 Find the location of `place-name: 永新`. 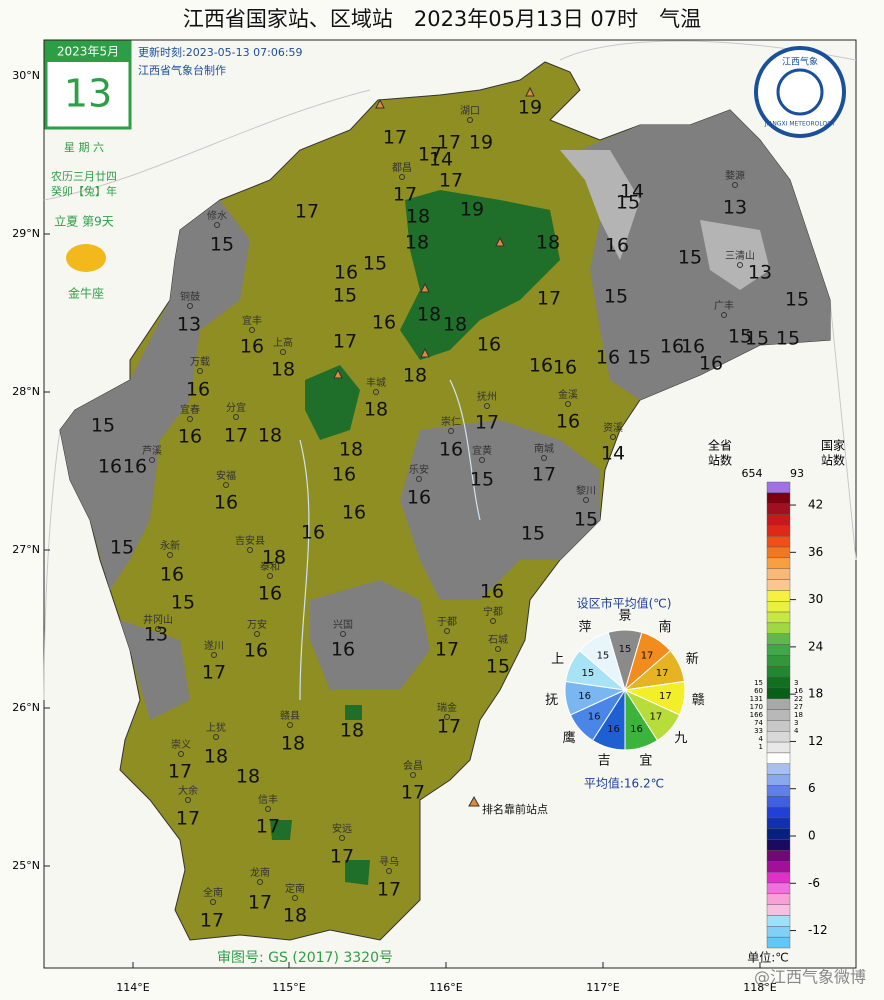

place-name: 永新 is located at coordinates (170, 545).